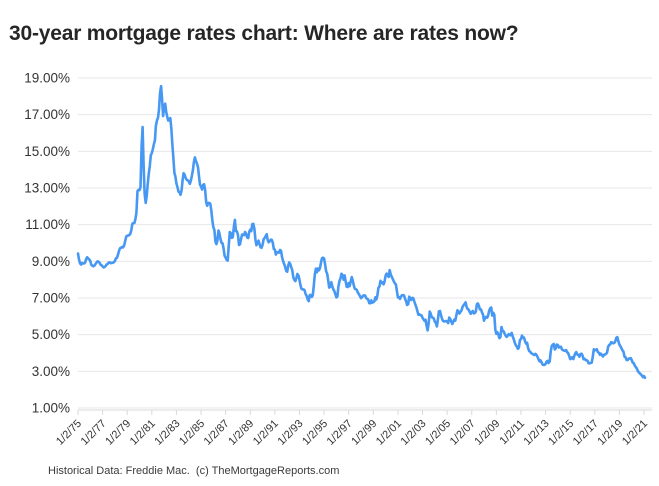  Describe the element at coordinates (487, 433) in the screenshot. I see `x-axis-tick-label: 1/2/09` at that location.